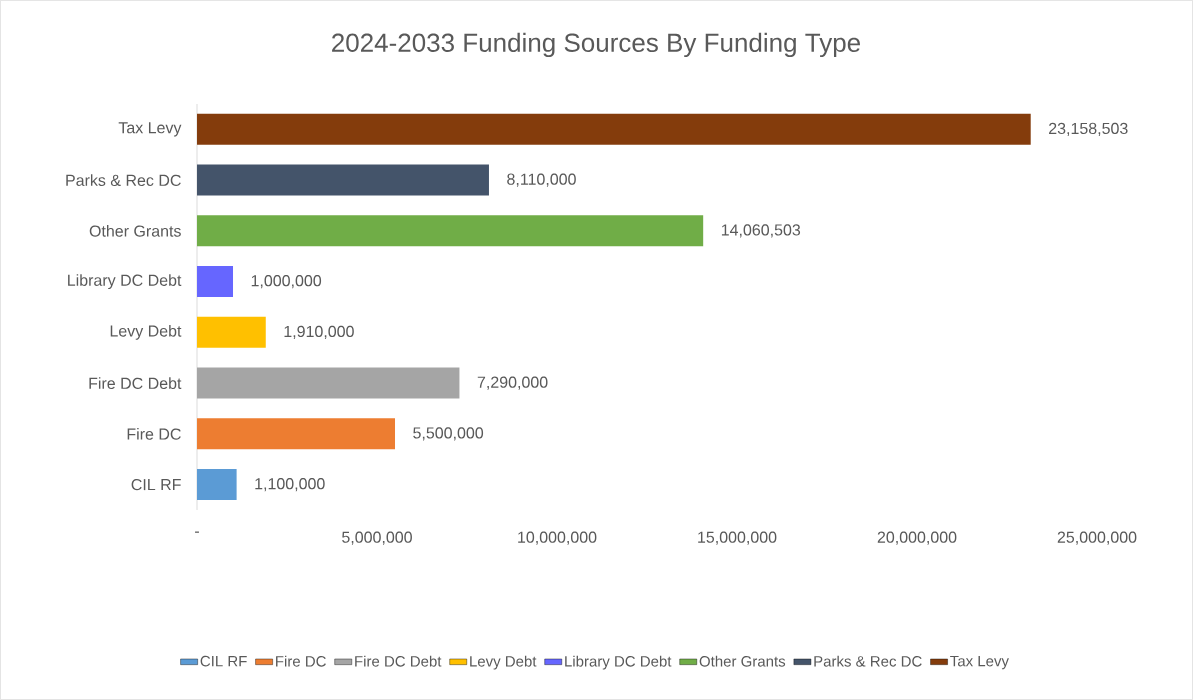 The height and width of the screenshot is (700, 1193). I want to click on x-tick-label: 5,000,000, so click(377, 538).